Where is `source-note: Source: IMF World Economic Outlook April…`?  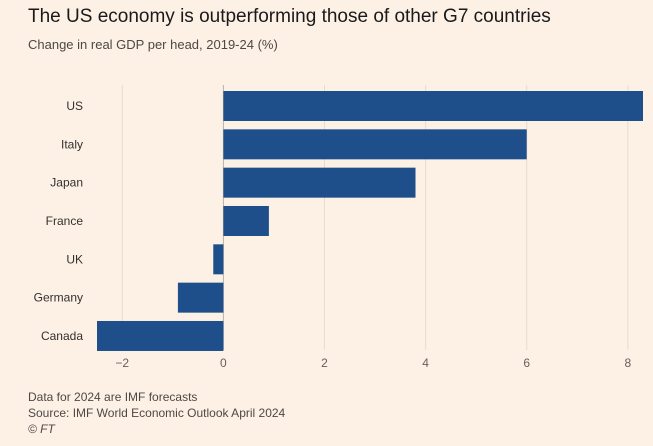
source-note: Source: IMF World Economic Outlook April… is located at coordinates (157, 413).